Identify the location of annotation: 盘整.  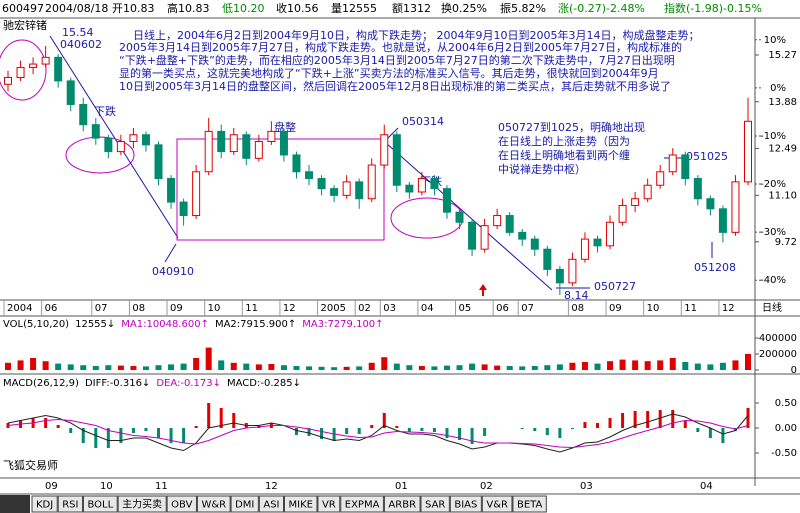
(285, 127).